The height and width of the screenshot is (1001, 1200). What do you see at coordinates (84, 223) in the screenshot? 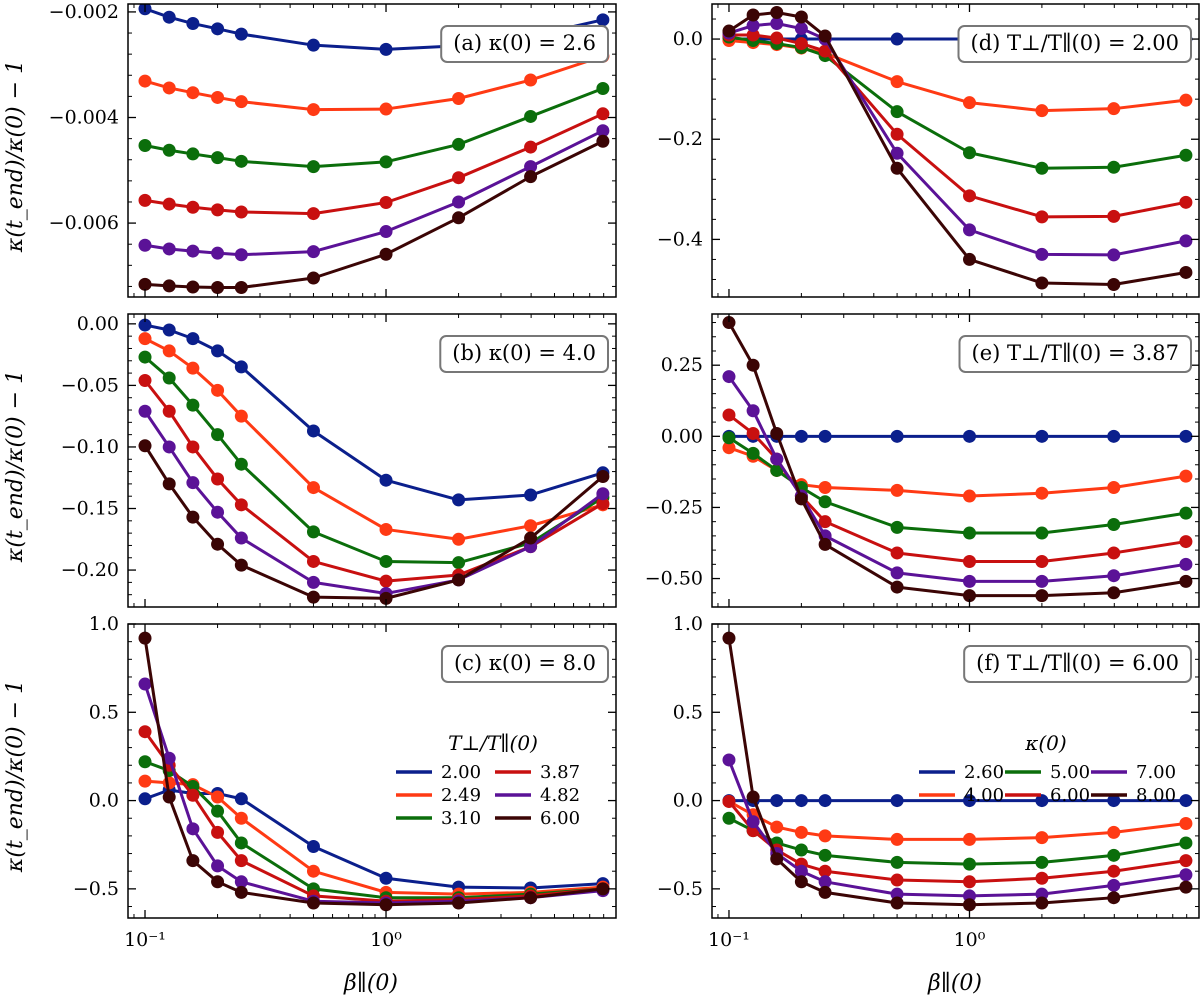
I see `y-tick-label: −0.006` at bounding box center [84, 223].